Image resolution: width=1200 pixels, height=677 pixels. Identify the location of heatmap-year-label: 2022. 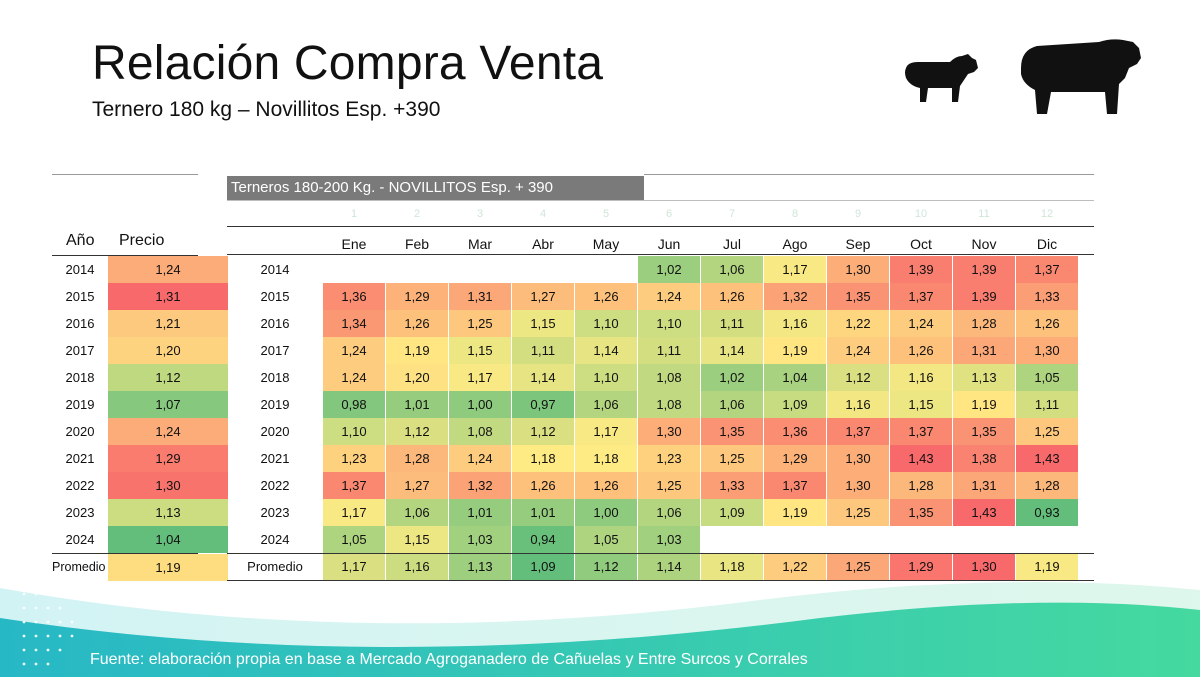
(275, 485).